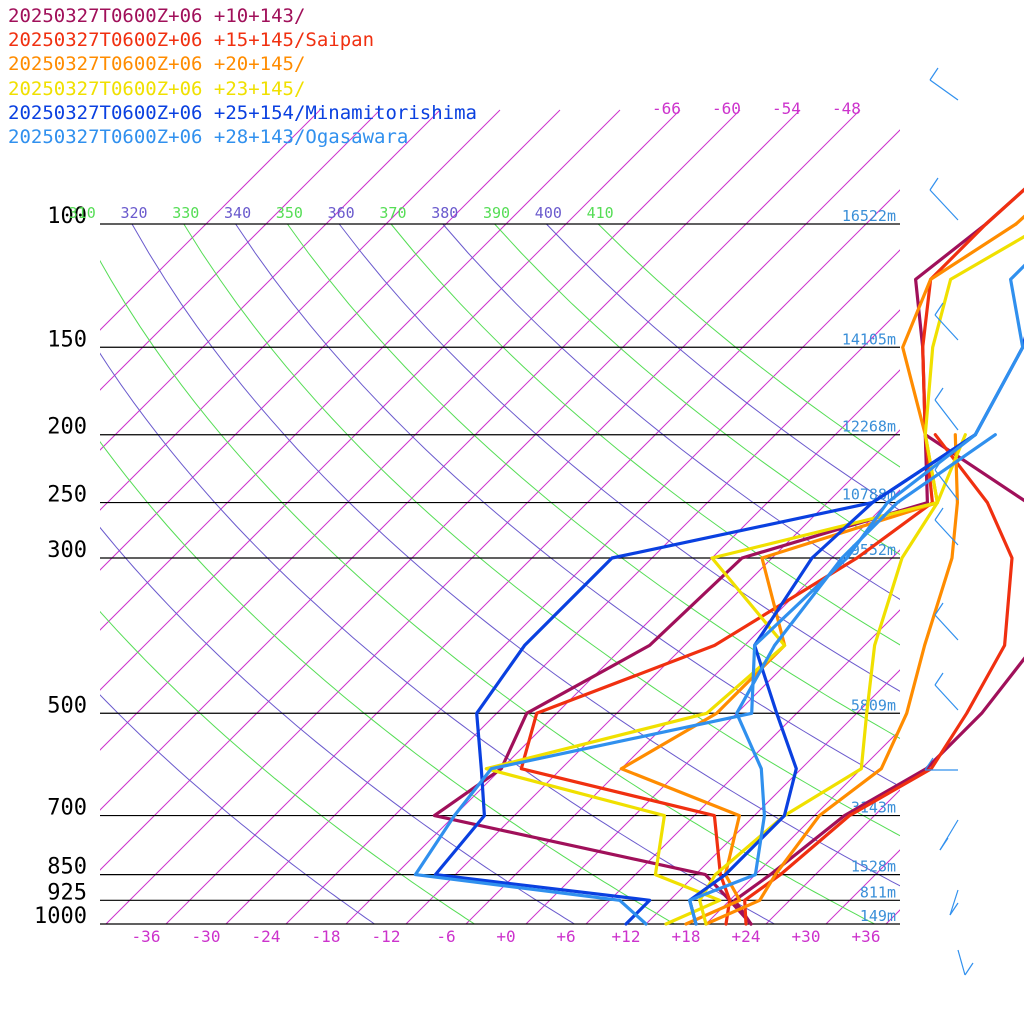  Describe the element at coordinates (444, 213) in the screenshot. I see `theta-label: 380` at that location.